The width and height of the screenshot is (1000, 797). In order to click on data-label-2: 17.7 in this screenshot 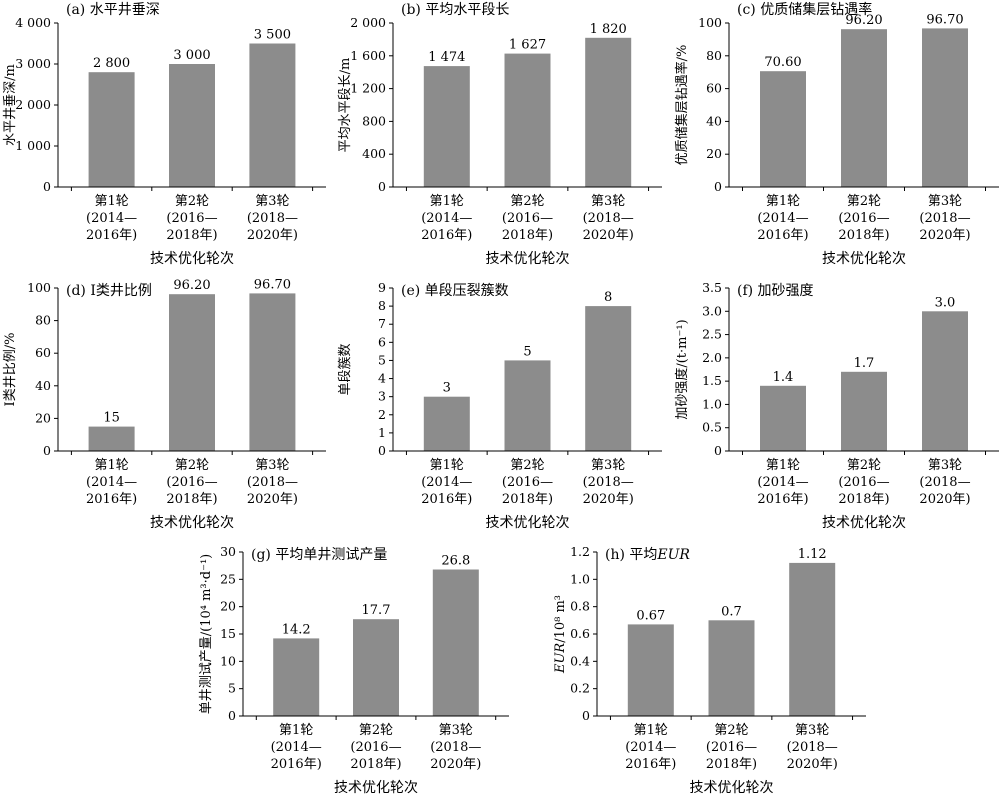, I will do `click(376, 610)`.